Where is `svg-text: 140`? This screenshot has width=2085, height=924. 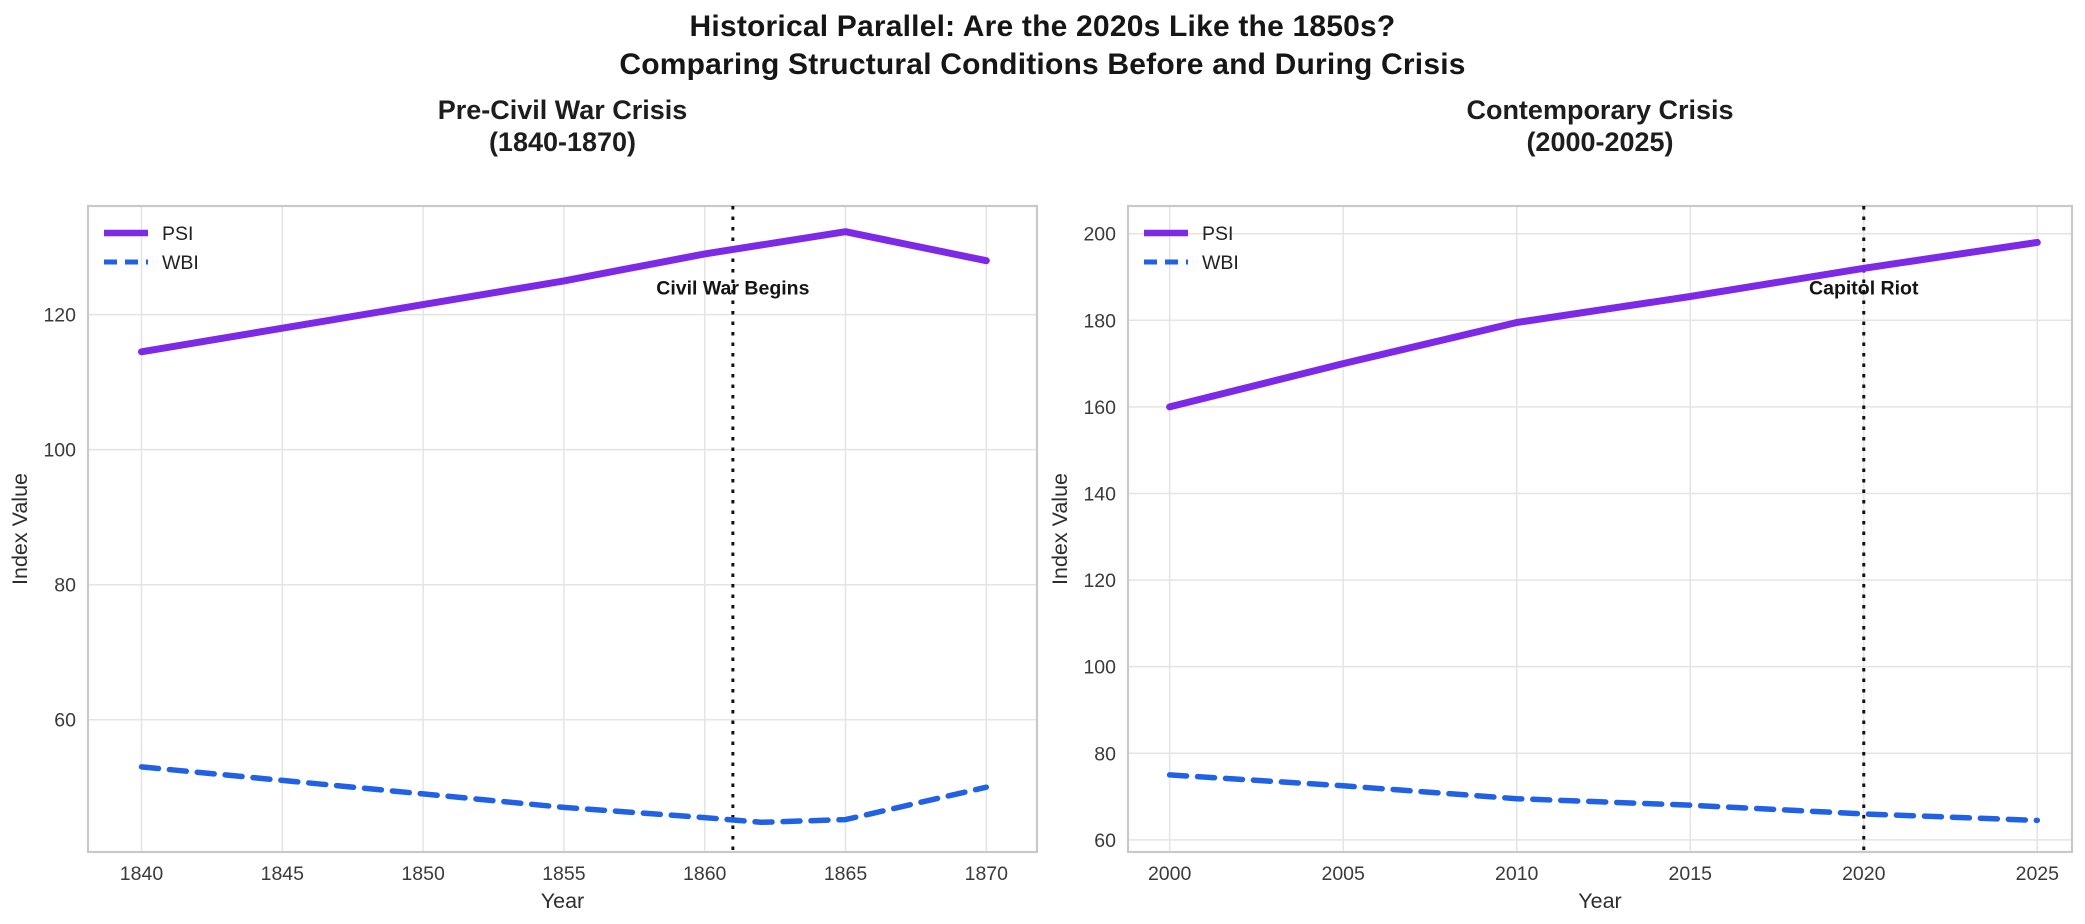 svg-text: 140 is located at coordinates (1099, 494).